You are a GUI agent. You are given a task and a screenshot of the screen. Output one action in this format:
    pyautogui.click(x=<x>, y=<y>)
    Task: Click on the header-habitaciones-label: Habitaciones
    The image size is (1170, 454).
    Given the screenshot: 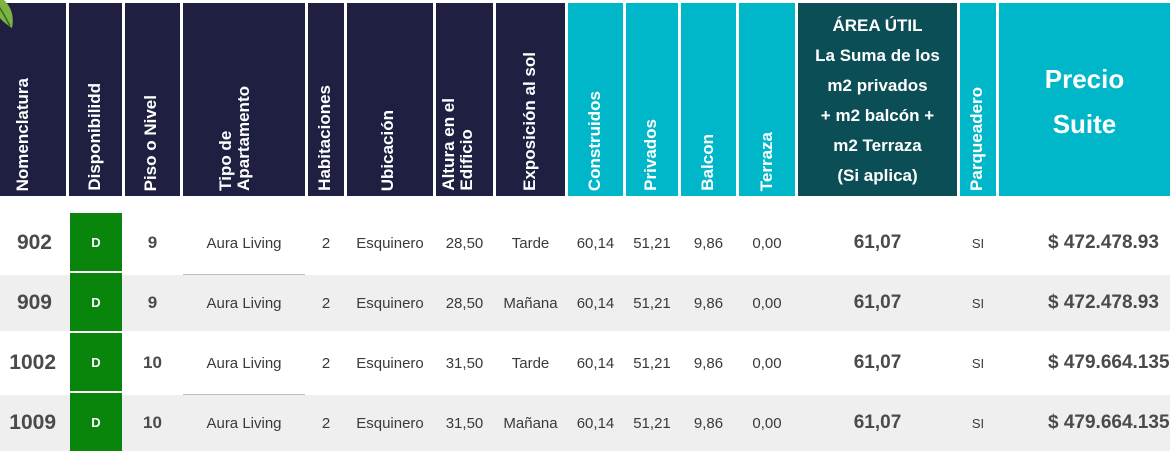 What is the action you would take?
    pyautogui.click(x=324, y=138)
    